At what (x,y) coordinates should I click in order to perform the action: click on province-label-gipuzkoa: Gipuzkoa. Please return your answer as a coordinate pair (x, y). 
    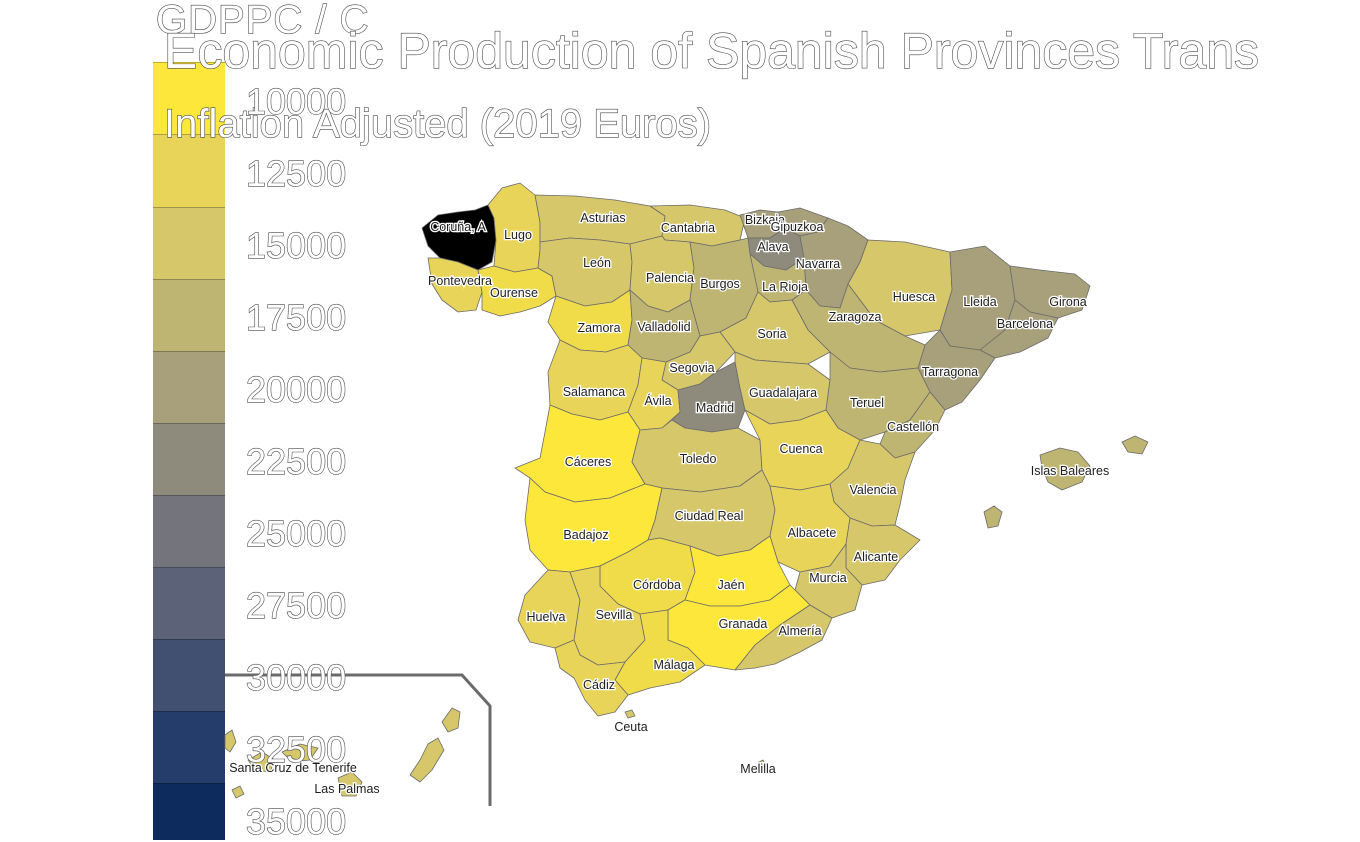
    Looking at the image, I should click on (797, 227).